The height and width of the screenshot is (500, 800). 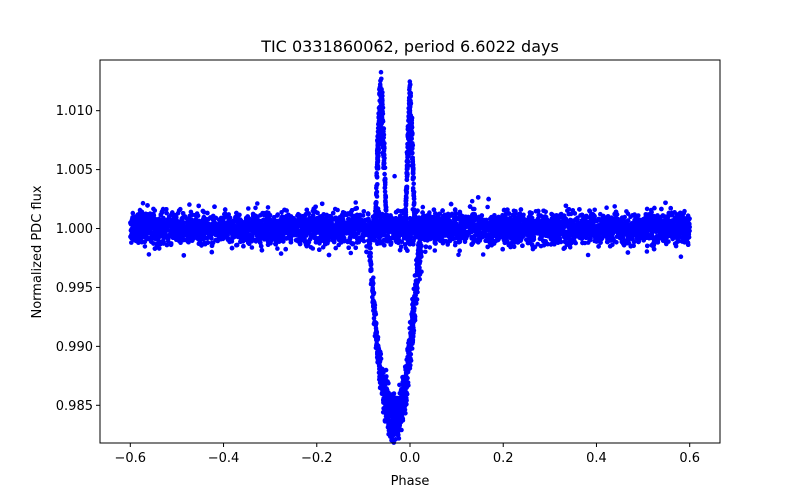 I want to click on chart-title: TIC 0331860062, period 6.6022 days, so click(x=409, y=46).